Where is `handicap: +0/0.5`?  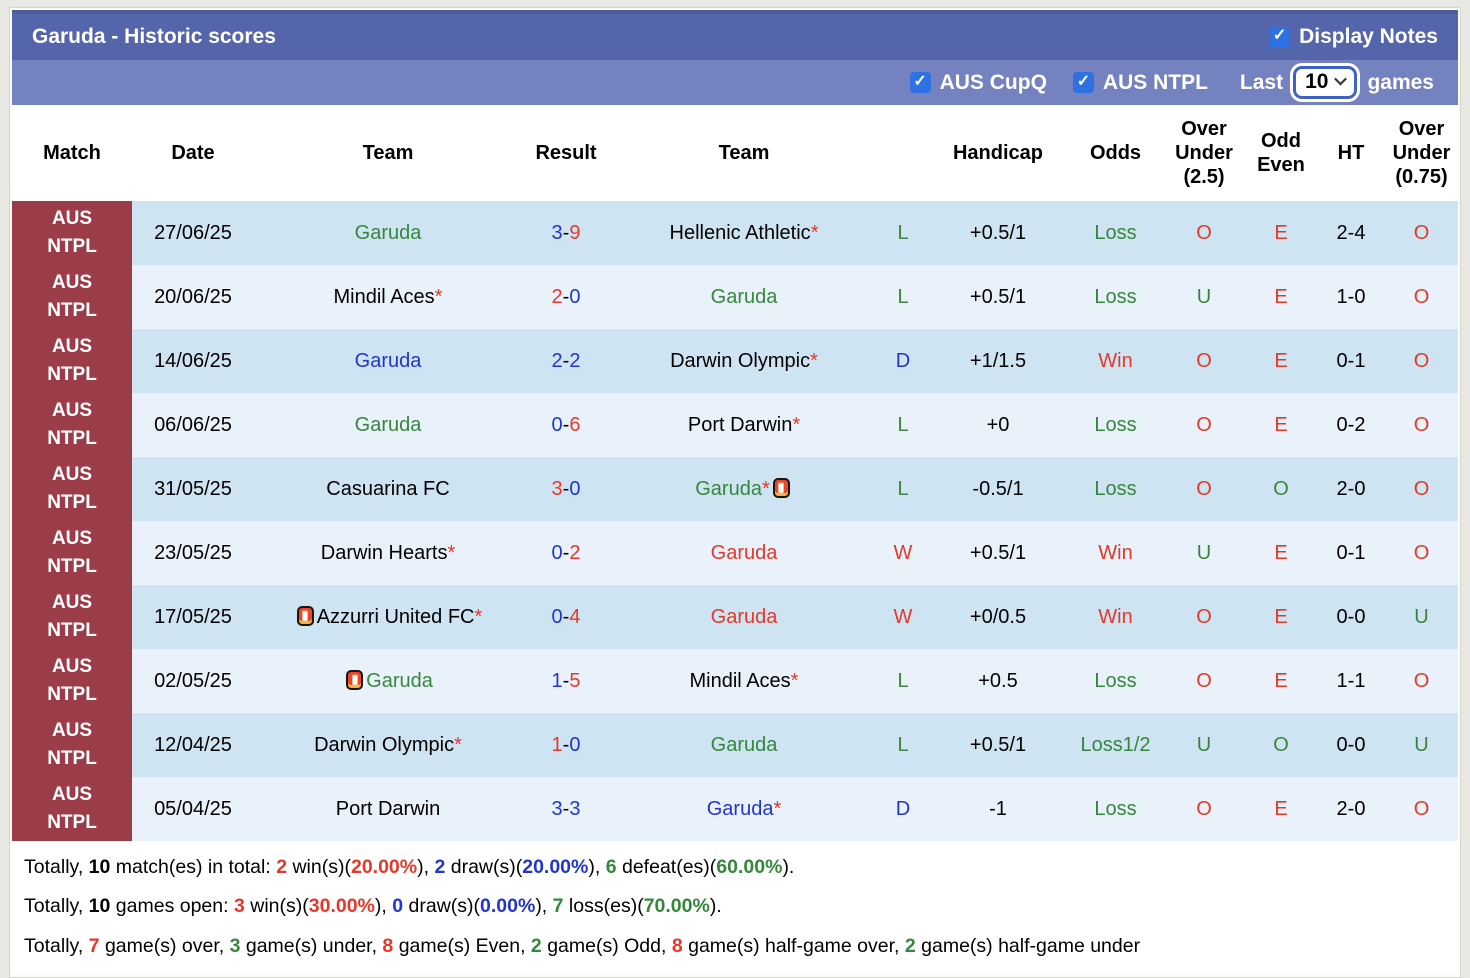 handicap: +0/0.5 is located at coordinates (998, 617).